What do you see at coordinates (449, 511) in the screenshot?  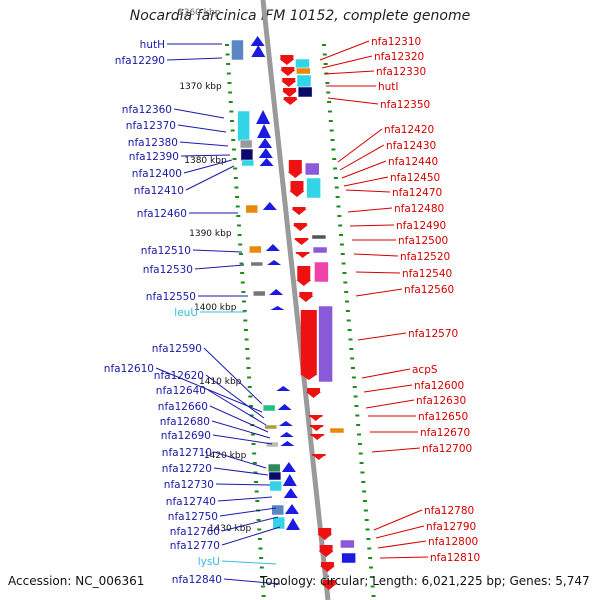 I see `gene-label-nfa12780: nfa12780` at bounding box center [449, 511].